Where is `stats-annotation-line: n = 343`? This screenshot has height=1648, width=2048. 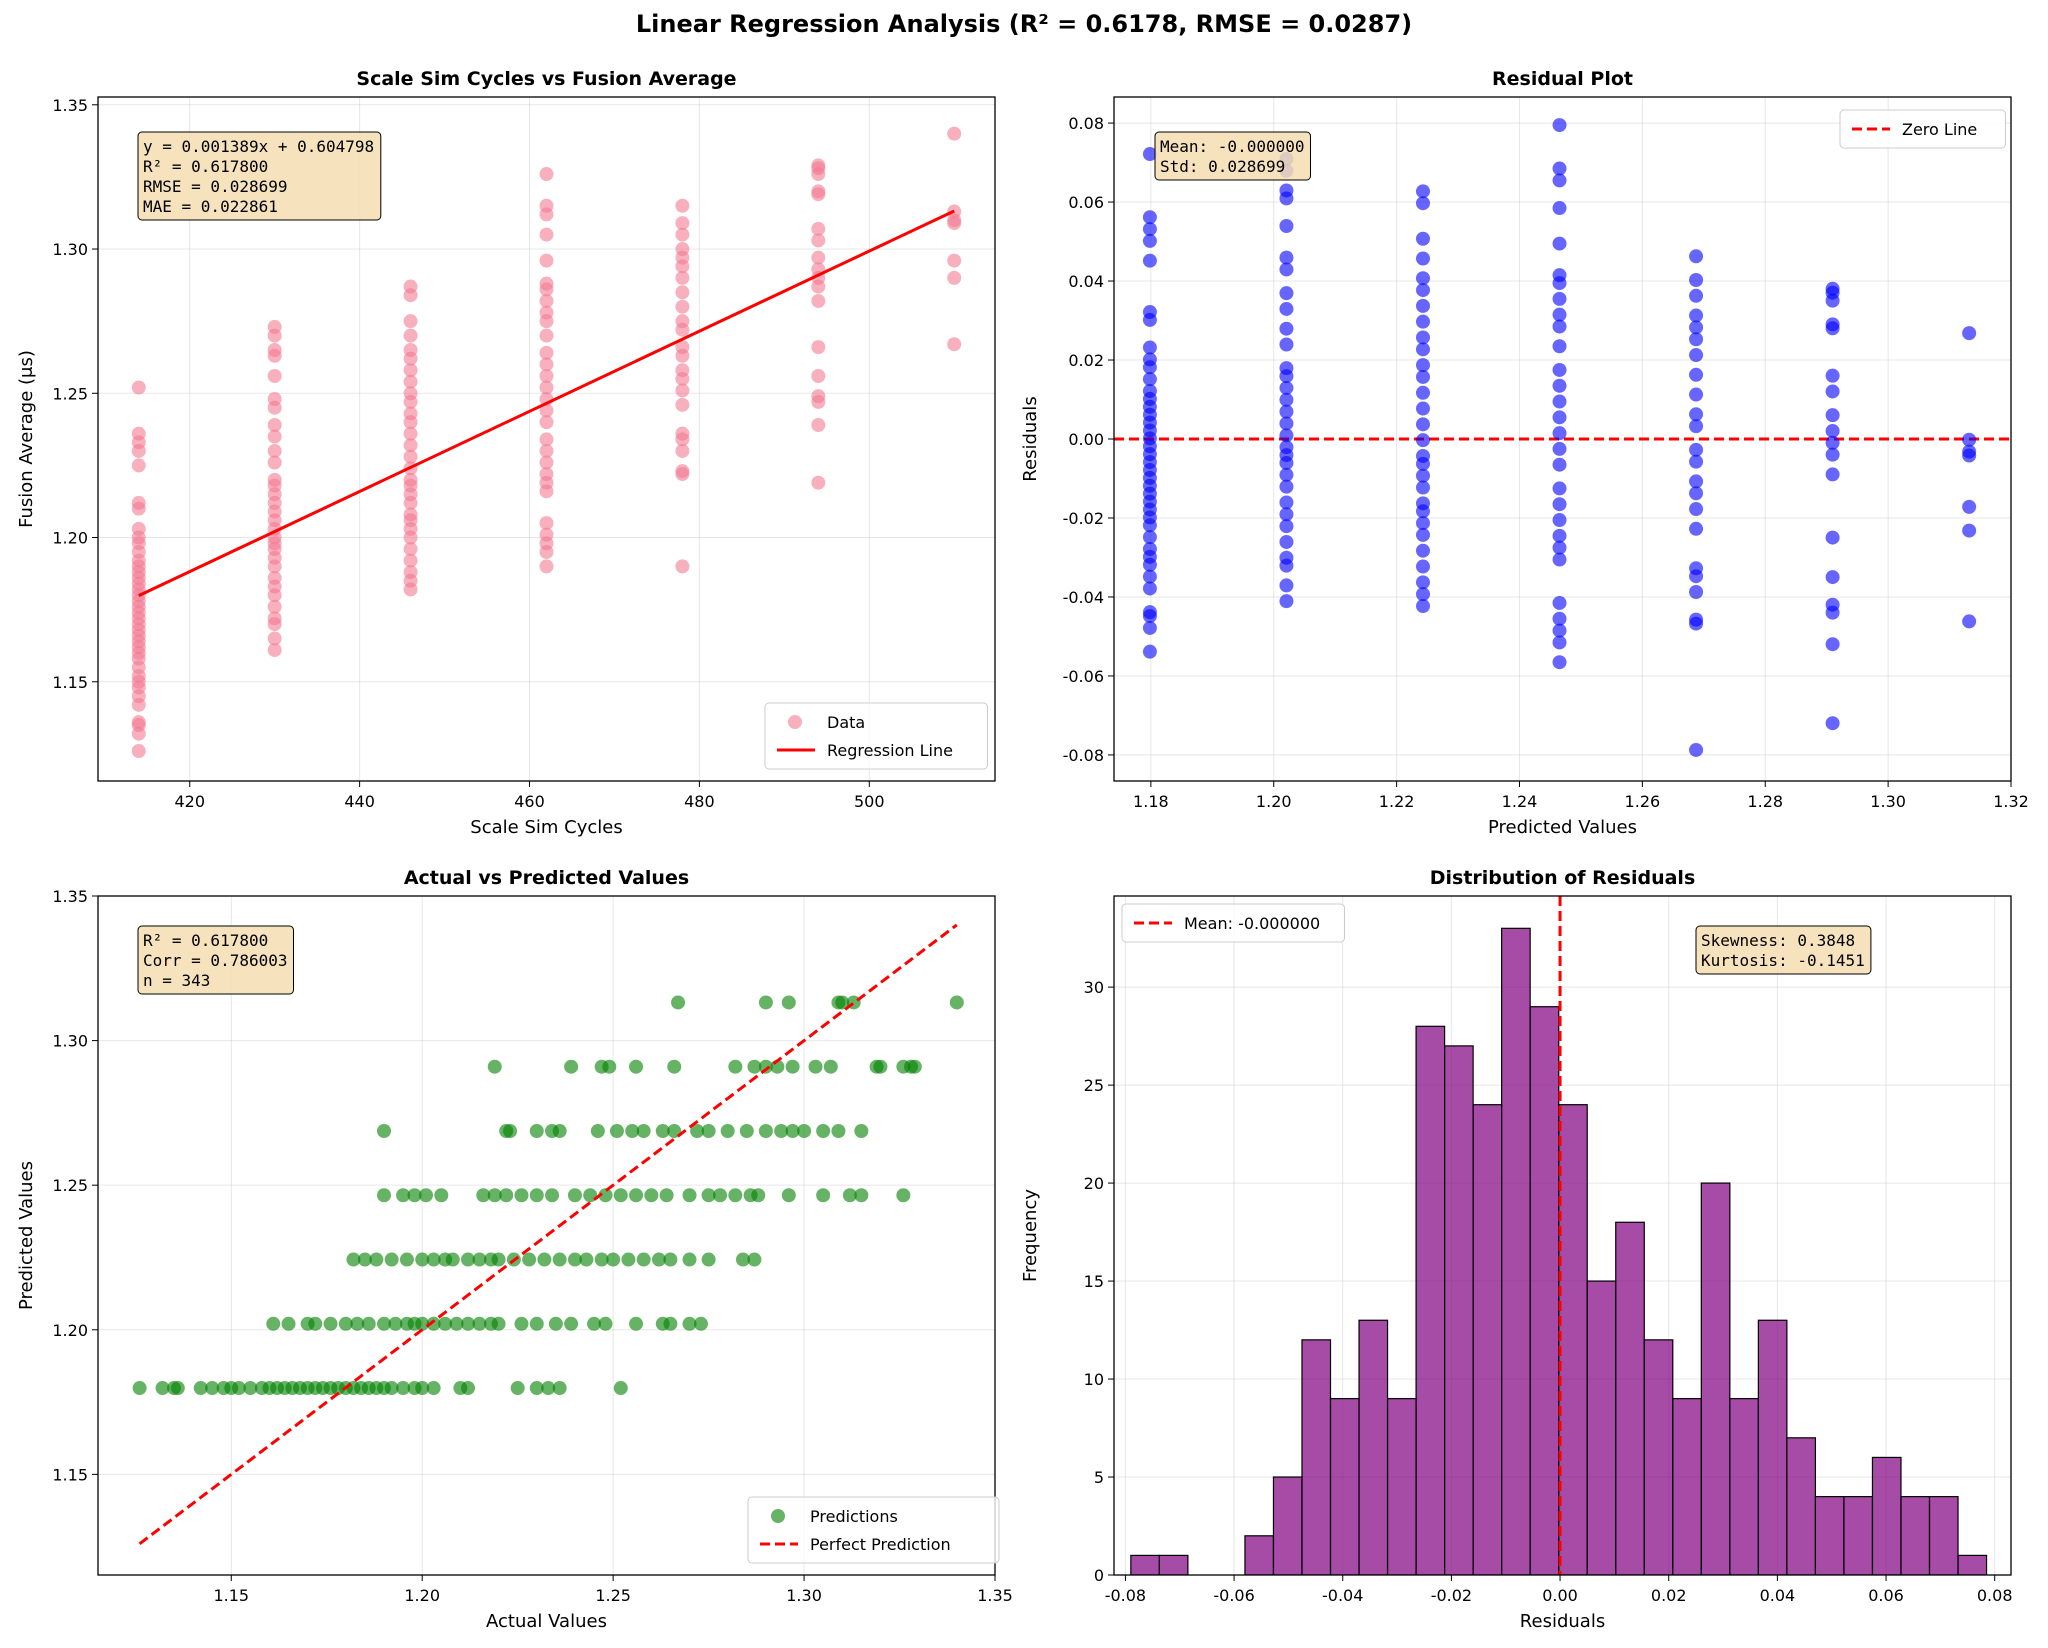
stats-annotation-line: n = 343 is located at coordinates (176, 980).